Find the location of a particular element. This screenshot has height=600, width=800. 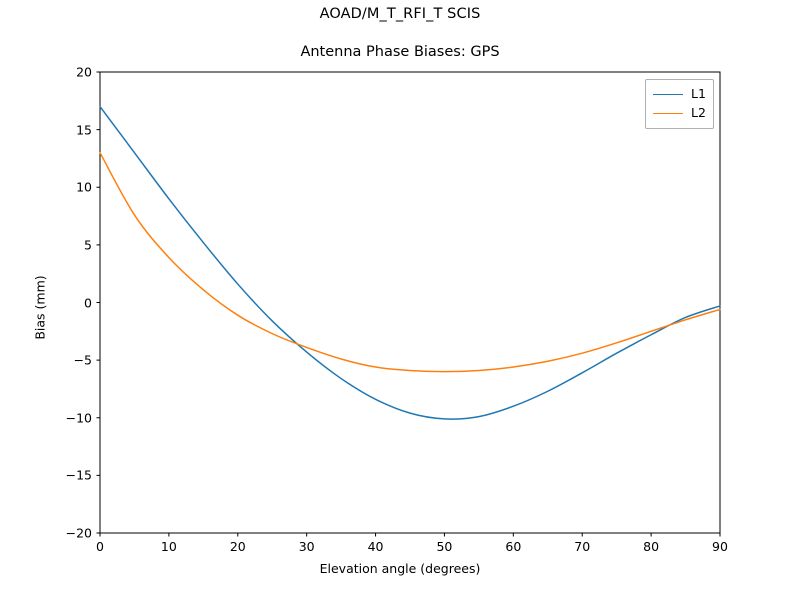

x-tick-label: 0 is located at coordinates (100, 546).